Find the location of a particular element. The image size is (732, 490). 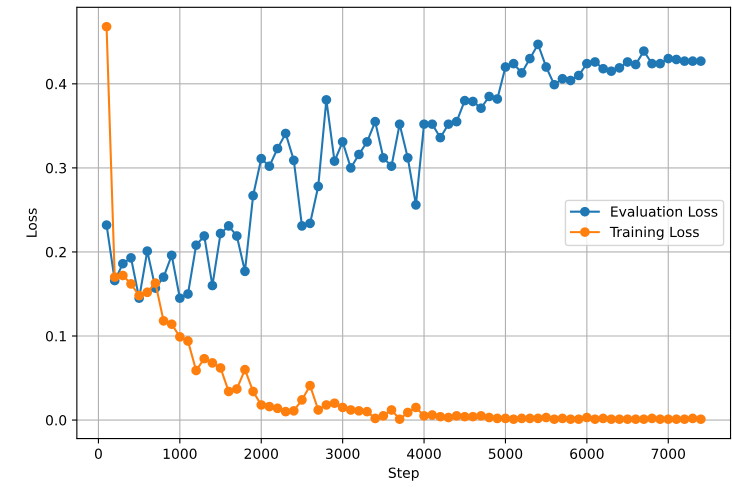

x-tick-label: 0 is located at coordinates (98, 454).